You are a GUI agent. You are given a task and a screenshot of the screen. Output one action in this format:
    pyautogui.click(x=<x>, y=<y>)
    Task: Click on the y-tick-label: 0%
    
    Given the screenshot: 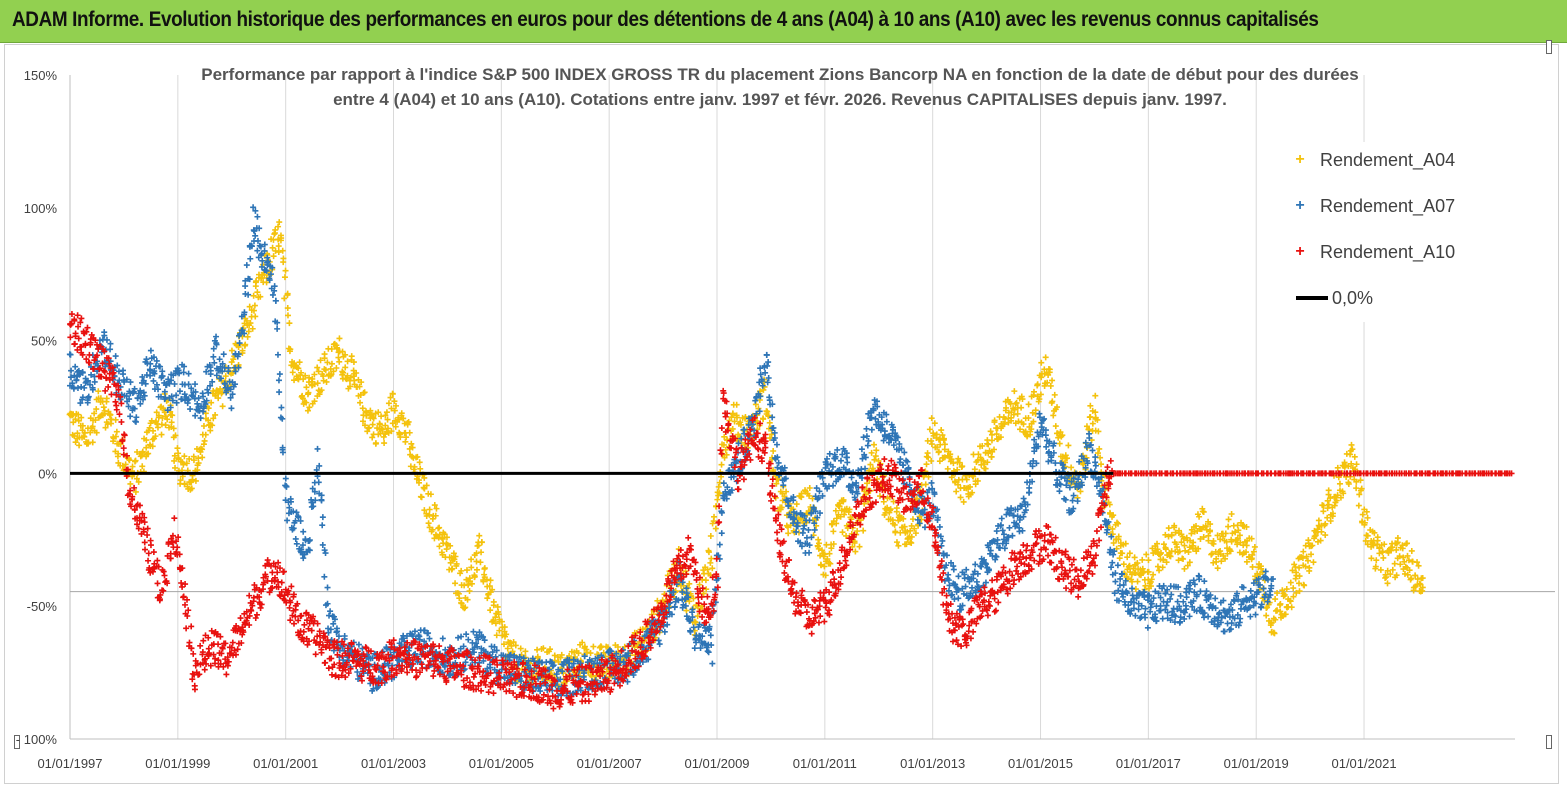 What is the action you would take?
    pyautogui.click(x=47, y=473)
    